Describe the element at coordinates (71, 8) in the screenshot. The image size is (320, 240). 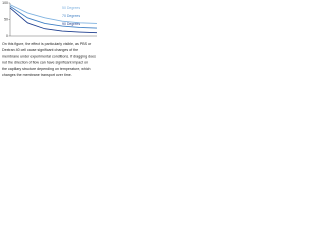
I see `legend-label: 50 Degrees` at that location.